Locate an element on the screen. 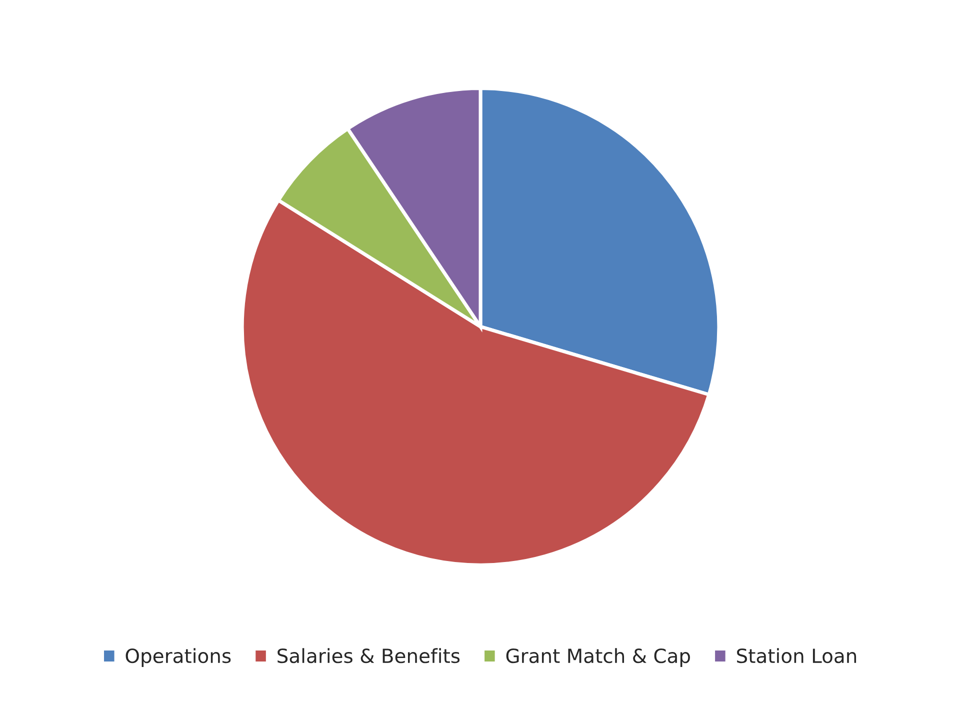 The width and height of the screenshot is (961, 718). legend-label: Station Loan is located at coordinates (796, 656).